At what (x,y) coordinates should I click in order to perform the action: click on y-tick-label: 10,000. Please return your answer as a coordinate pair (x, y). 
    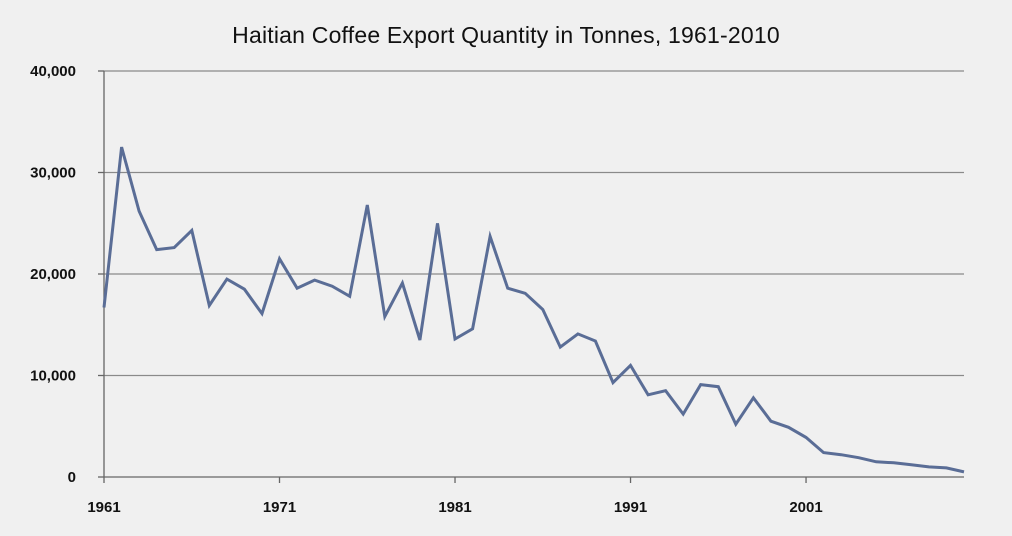
    Looking at the image, I should click on (53, 376).